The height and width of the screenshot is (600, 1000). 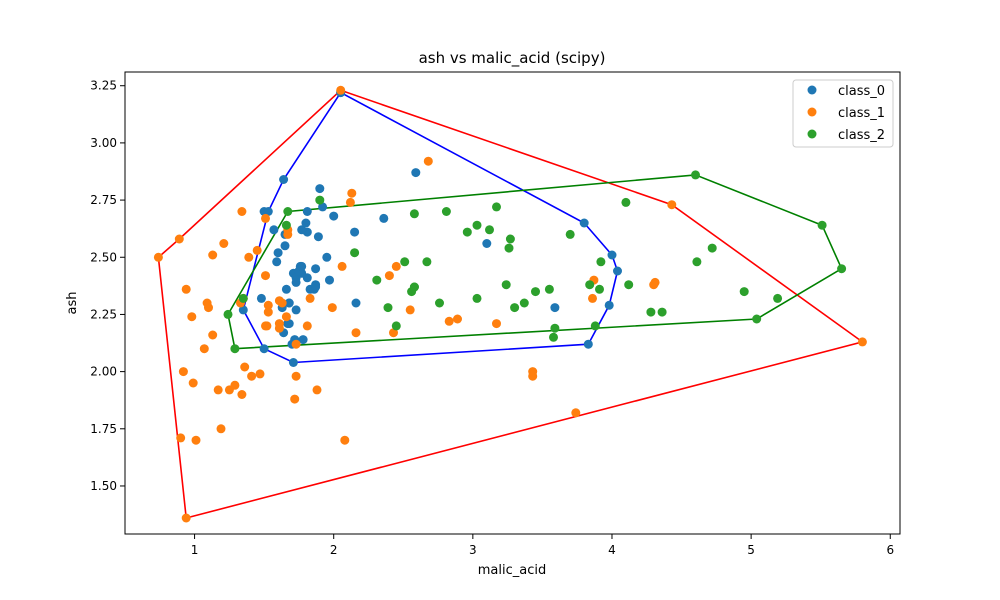 What do you see at coordinates (542, 545) in the screenshot?
I see `x-axis: 1 2 3 4 5 6` at bounding box center [542, 545].